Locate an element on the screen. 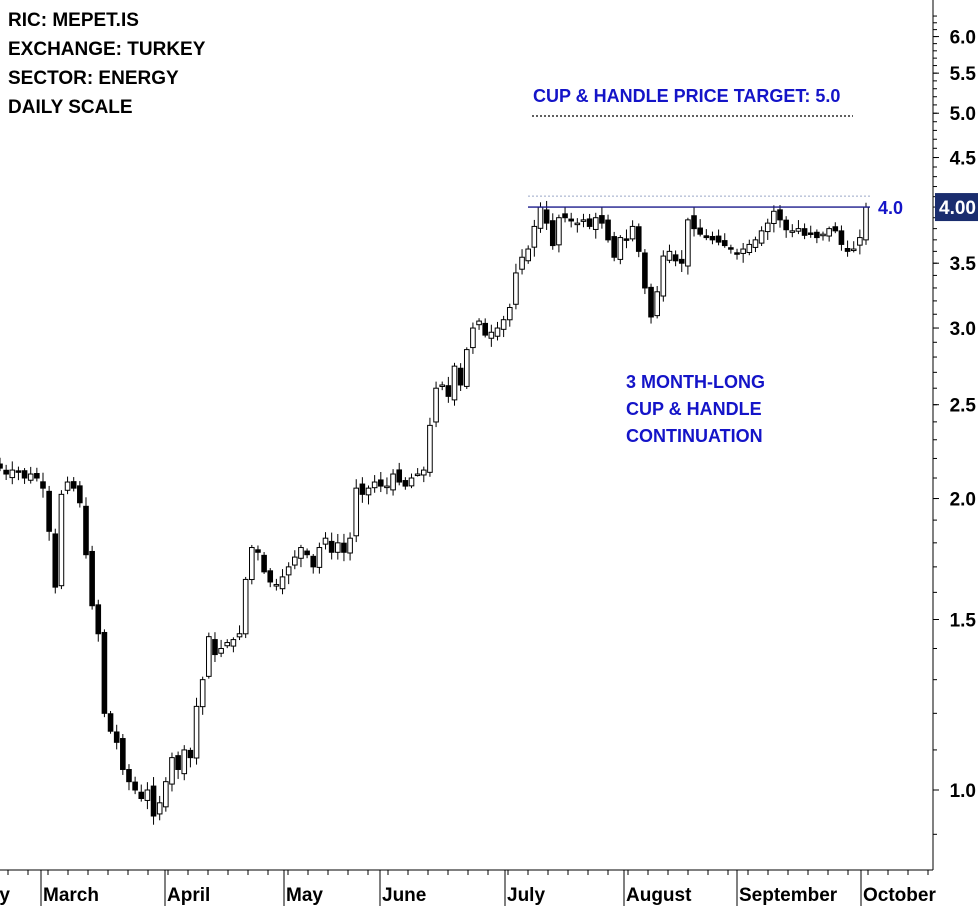 Image resolution: width=978 pixels, height=911 pixels. exchange-label: EXCHANGE: TURKEY is located at coordinates (107, 49).